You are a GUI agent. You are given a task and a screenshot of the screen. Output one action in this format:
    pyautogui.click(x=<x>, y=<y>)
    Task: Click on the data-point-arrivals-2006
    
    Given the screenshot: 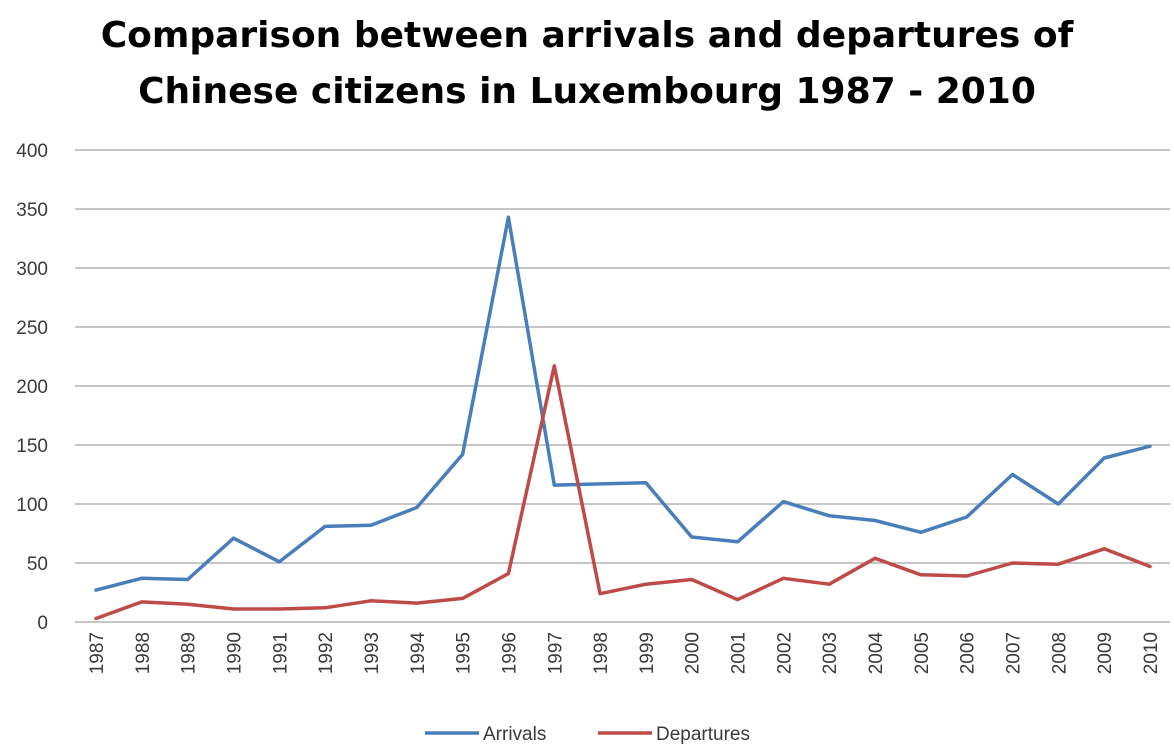 What is the action you would take?
    pyautogui.click(x=967, y=517)
    